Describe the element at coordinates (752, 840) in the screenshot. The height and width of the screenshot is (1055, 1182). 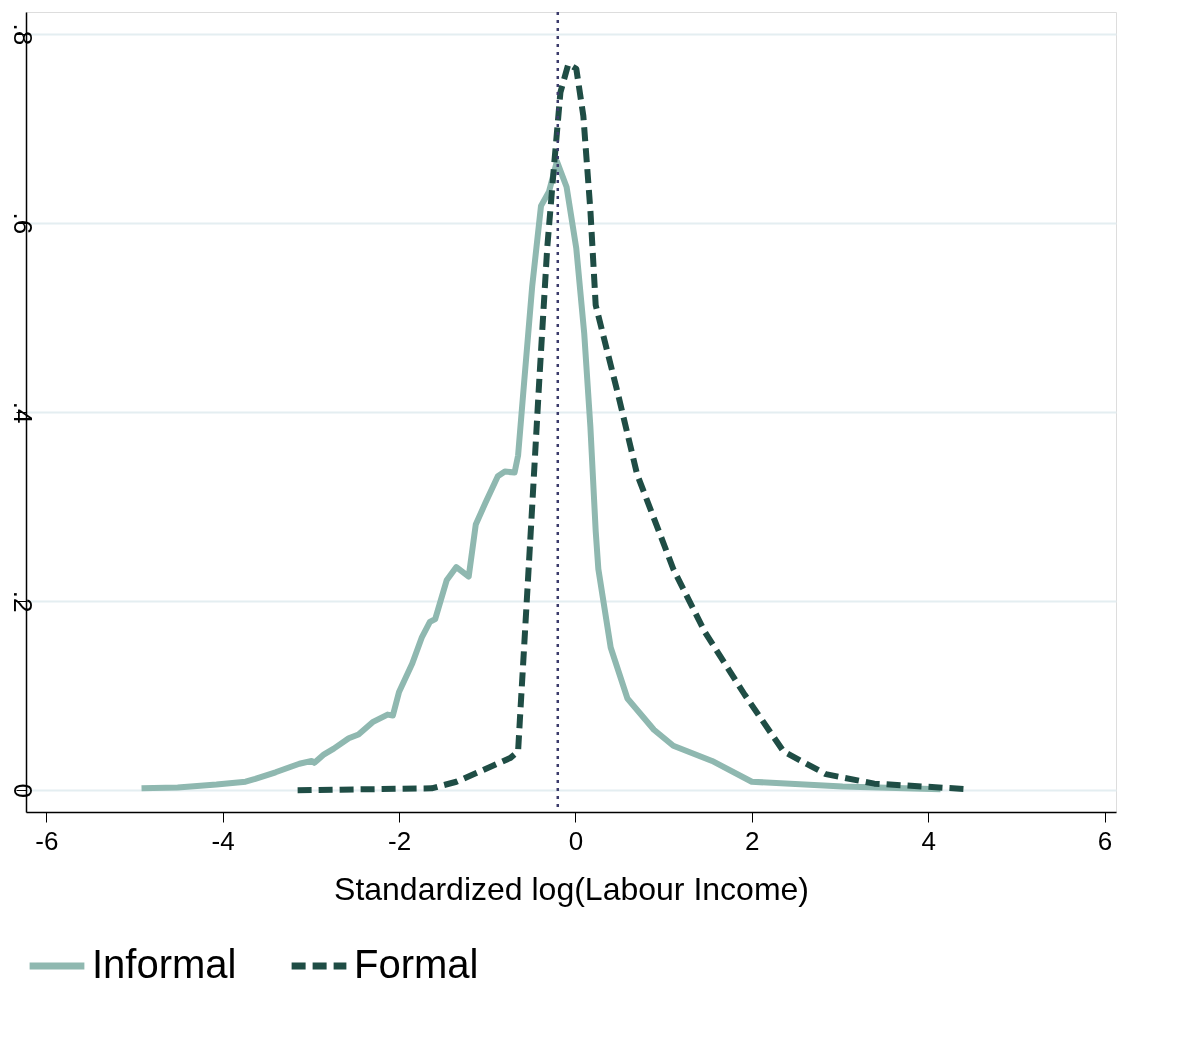
I see `x-tick-label: 2` at that location.